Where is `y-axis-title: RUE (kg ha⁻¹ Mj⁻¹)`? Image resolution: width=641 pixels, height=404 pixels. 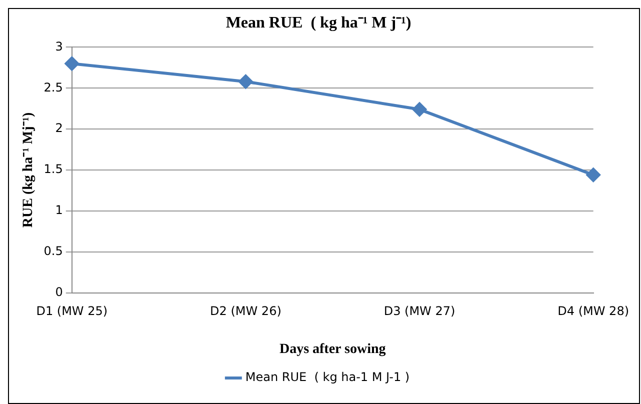
y-axis-title: RUE (kg ha⁻¹ Mj⁻¹) is located at coordinates (28, 170).